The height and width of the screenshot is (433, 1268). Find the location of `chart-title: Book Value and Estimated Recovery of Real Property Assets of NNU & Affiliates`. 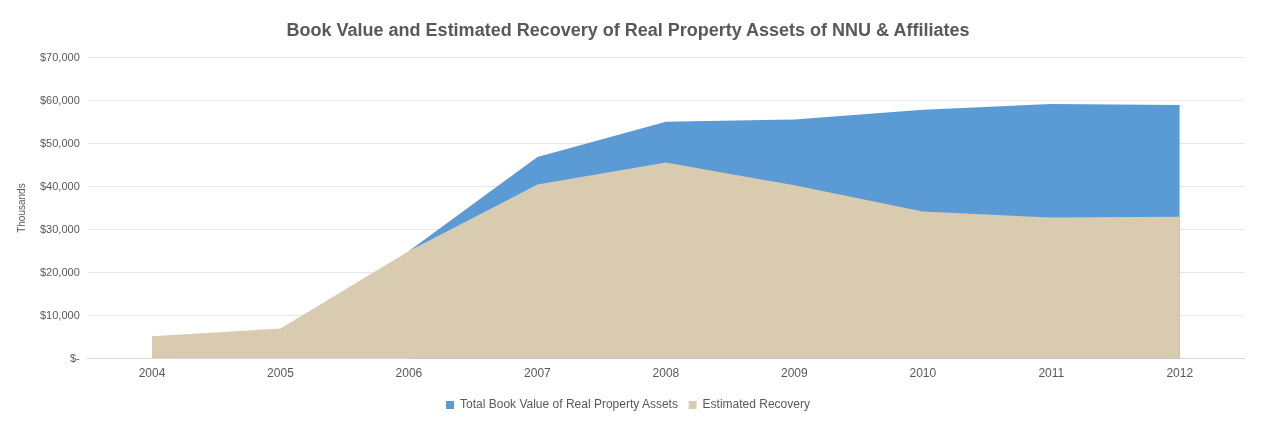

chart-title: Book Value and Estimated Recovery of Real Property Assets of NNU & Affiliates is located at coordinates (628, 29).